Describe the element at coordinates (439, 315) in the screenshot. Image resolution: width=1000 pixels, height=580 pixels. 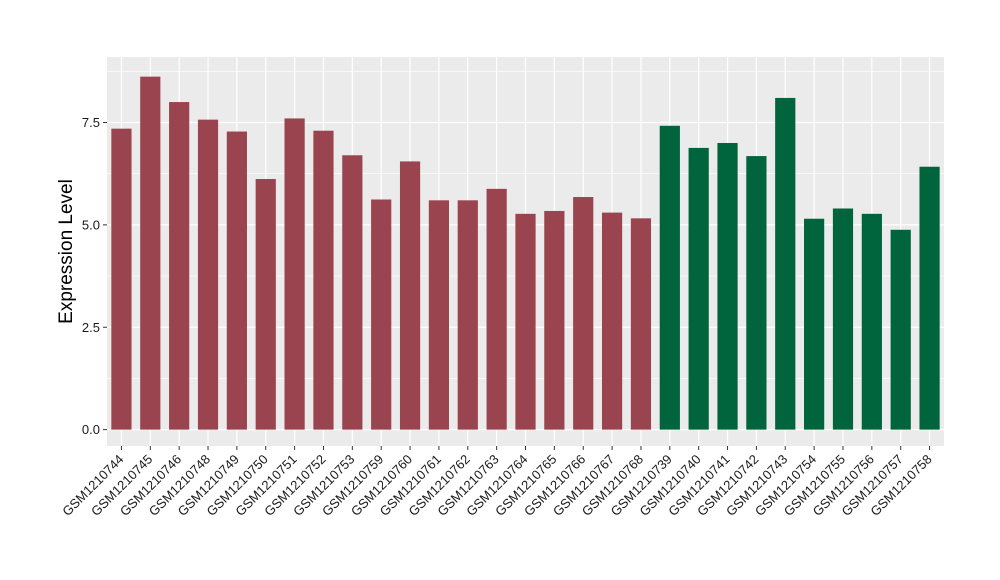
I see `bar-GSM1210761` at that location.